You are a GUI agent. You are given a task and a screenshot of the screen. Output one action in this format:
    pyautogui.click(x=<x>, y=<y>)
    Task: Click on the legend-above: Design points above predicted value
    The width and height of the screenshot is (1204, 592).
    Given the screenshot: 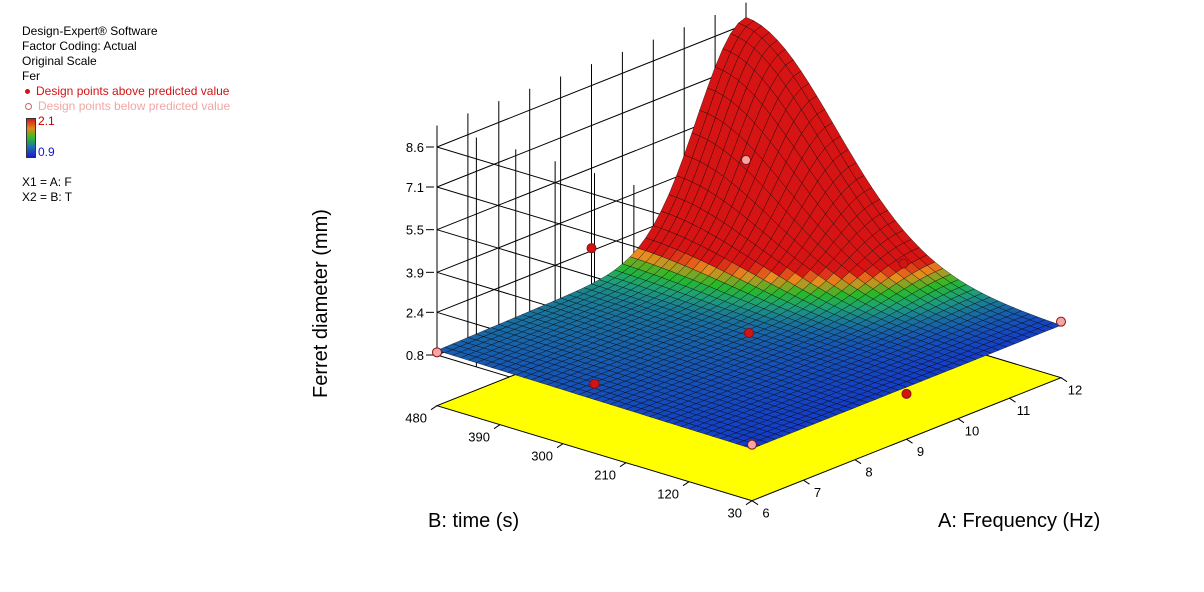 What is the action you would take?
    pyautogui.click(x=126, y=91)
    